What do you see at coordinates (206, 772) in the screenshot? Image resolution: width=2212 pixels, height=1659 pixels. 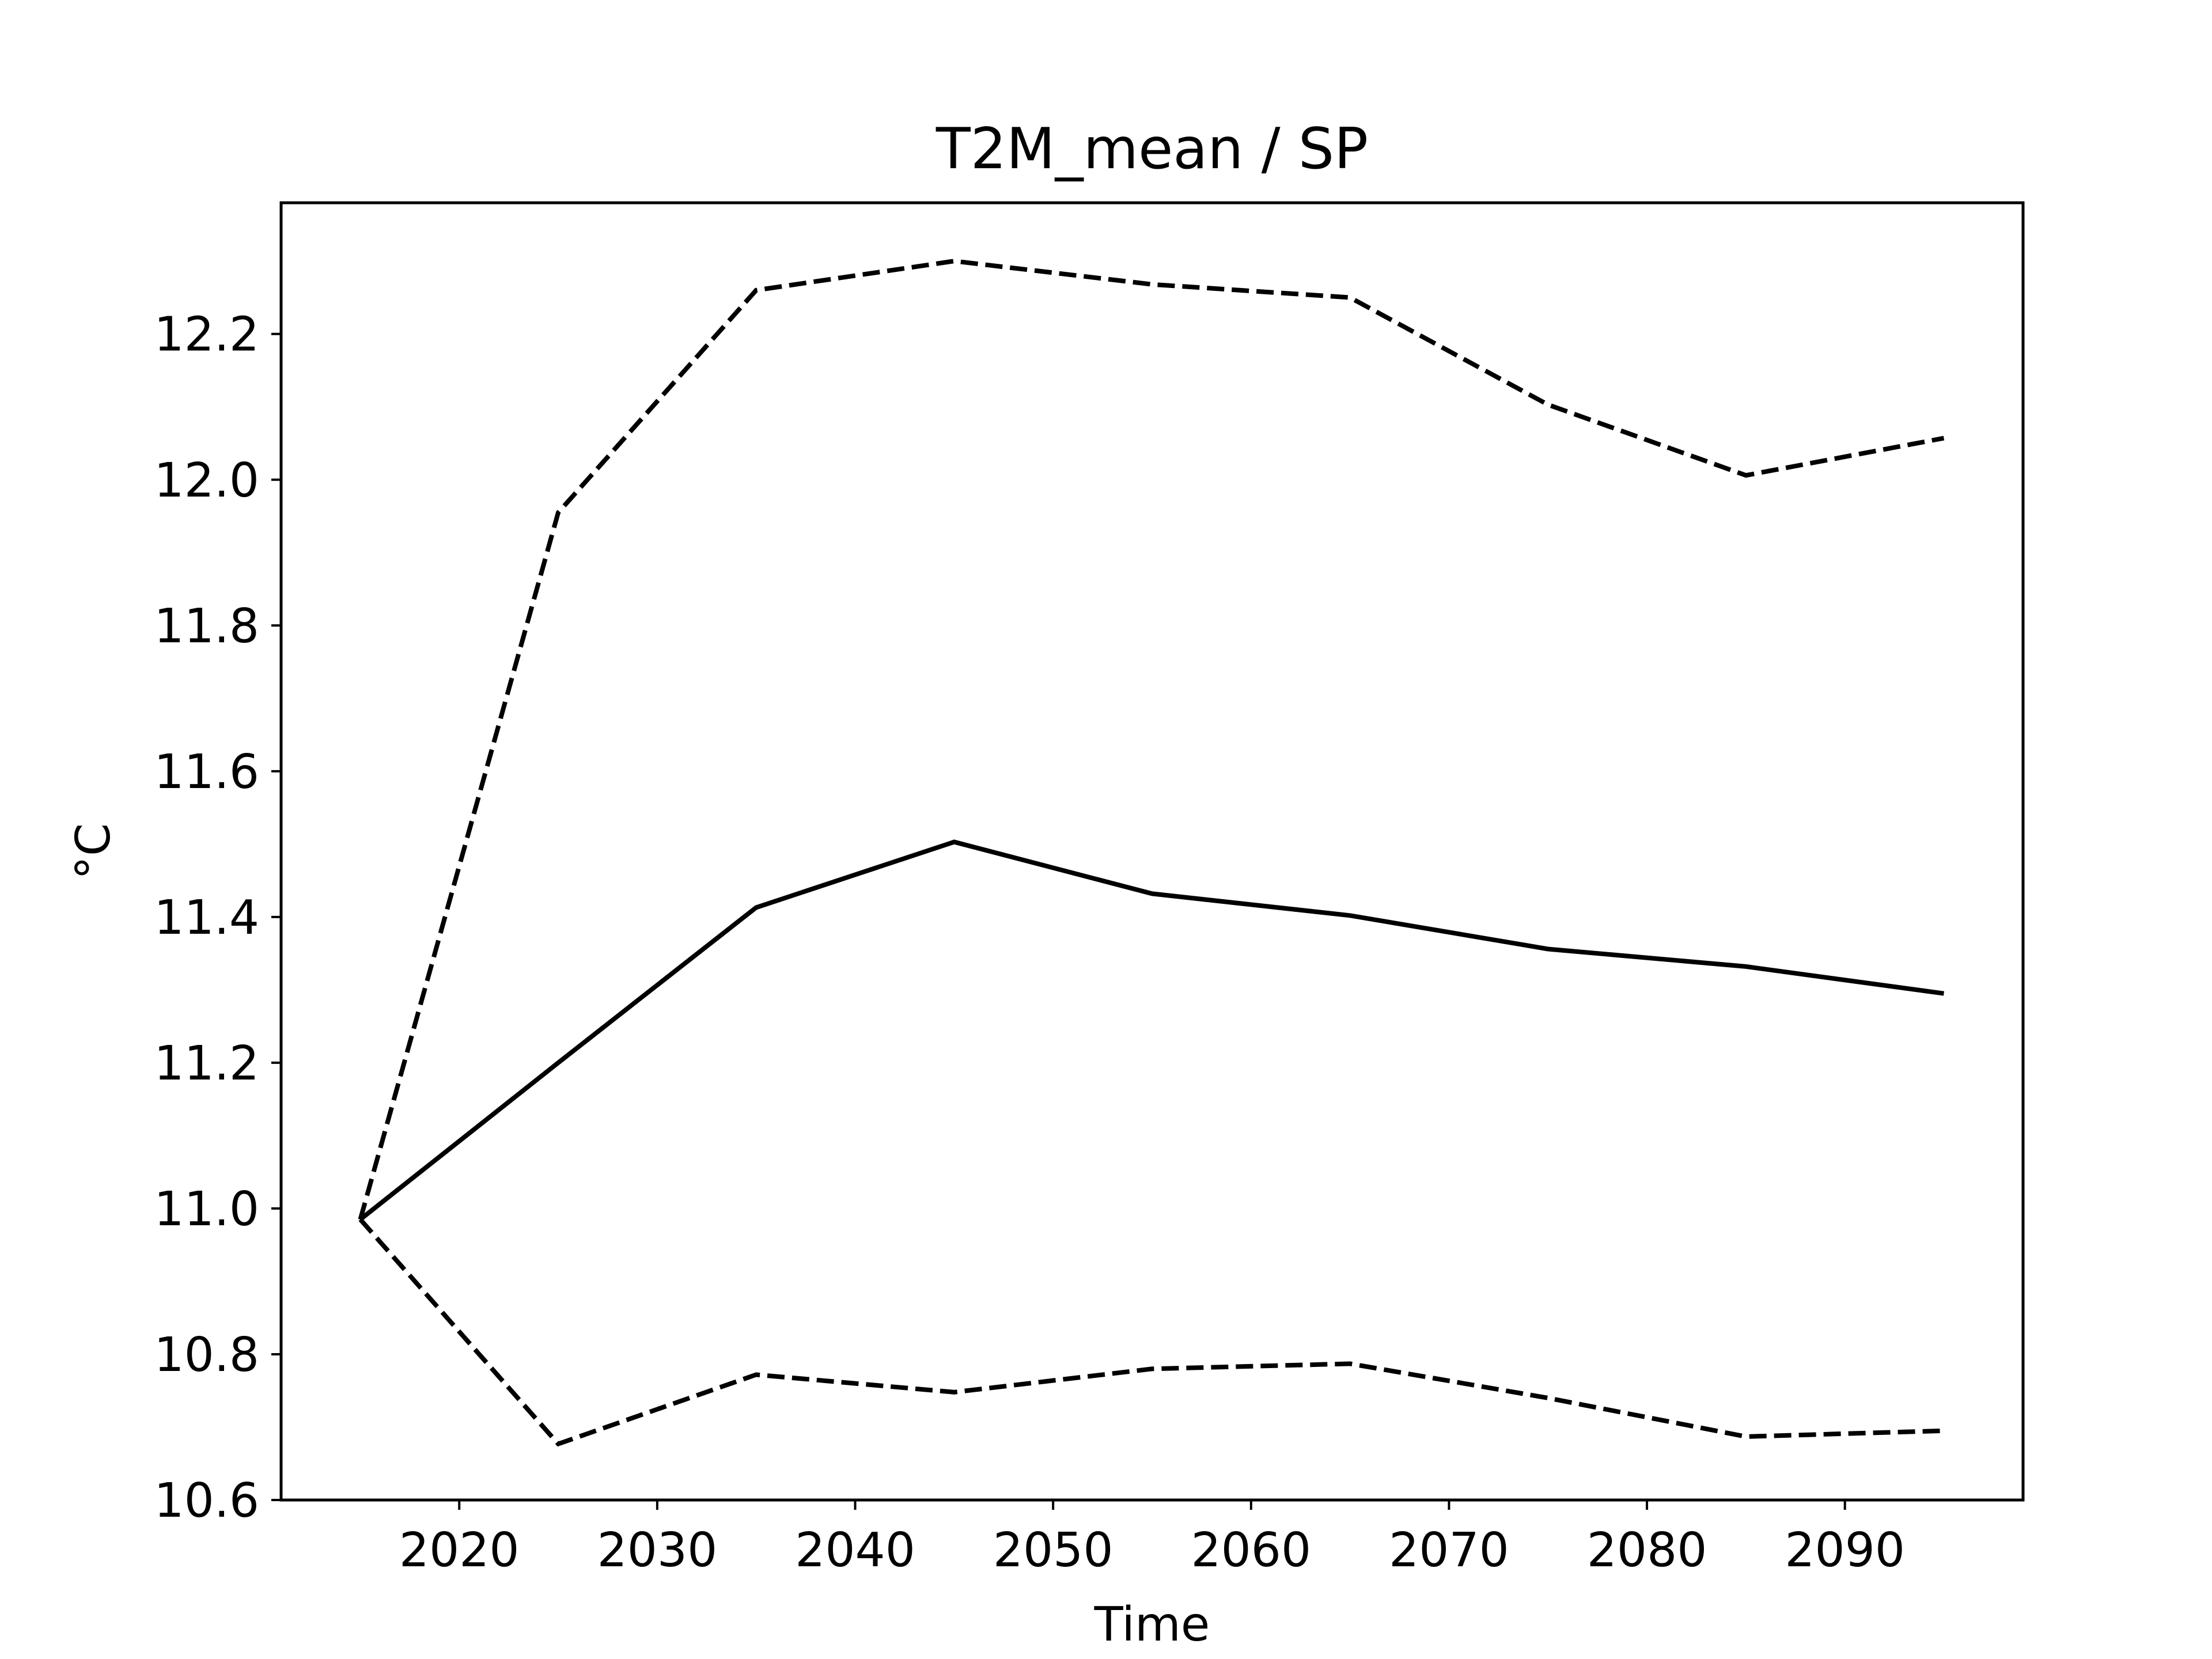 I see `y-tick-label: 11.6` at bounding box center [206, 772].